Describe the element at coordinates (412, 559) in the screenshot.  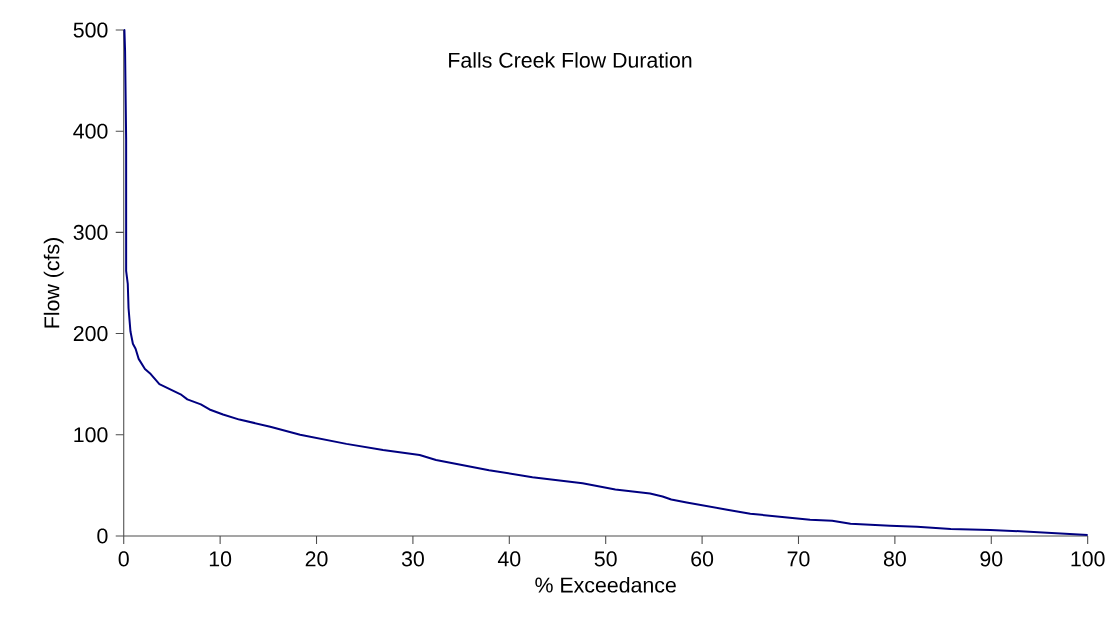
I see `x-tick-label: 30` at that location.